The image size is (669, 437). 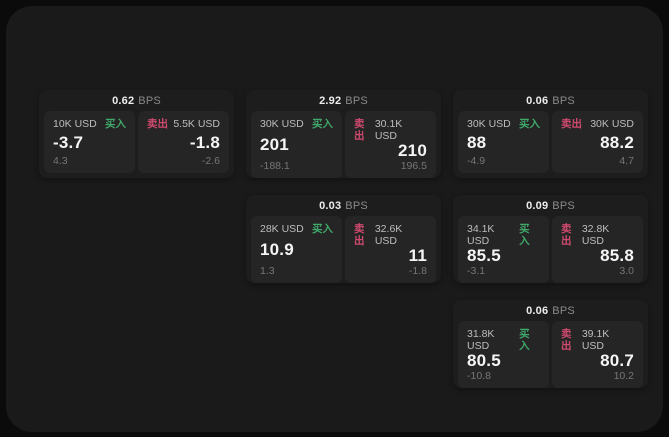 I want to click on buy-delta: -3.1, so click(x=476, y=271).